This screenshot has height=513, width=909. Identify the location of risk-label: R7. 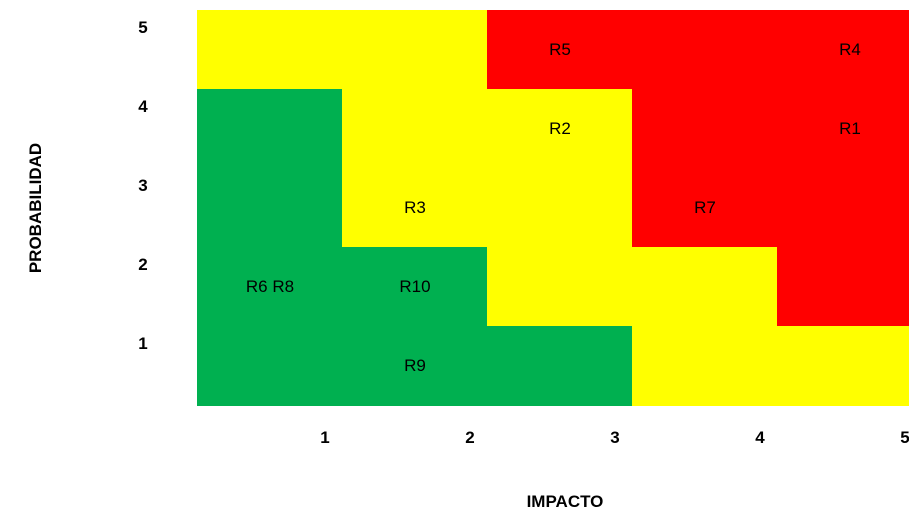
(705, 207).